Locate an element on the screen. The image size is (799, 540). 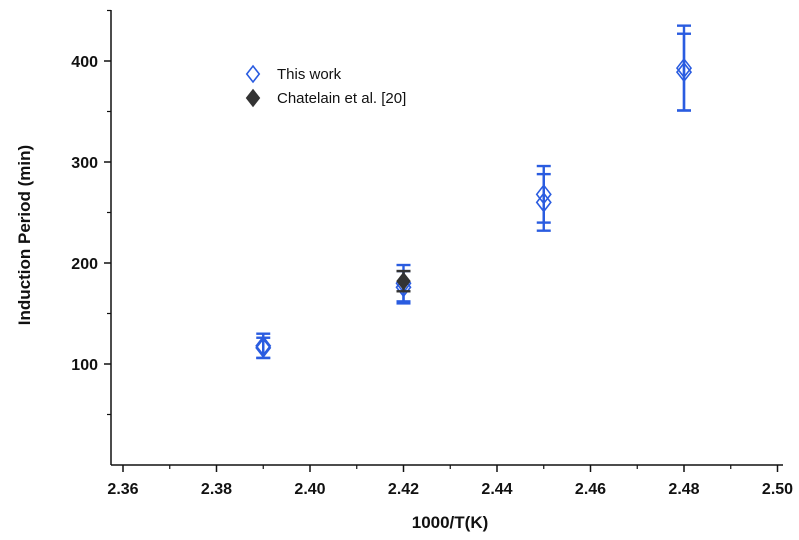
x-tick-label: 2.46 is located at coordinates (590, 489).